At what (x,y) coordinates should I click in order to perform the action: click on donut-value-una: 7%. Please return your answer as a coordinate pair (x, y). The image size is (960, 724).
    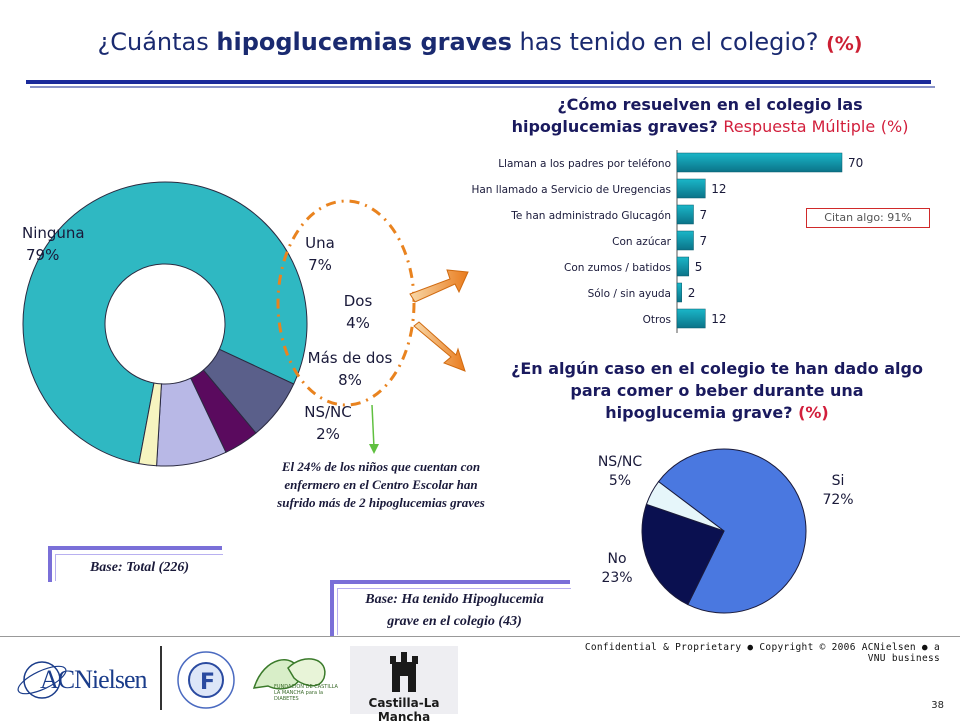
    Looking at the image, I should click on (320, 265).